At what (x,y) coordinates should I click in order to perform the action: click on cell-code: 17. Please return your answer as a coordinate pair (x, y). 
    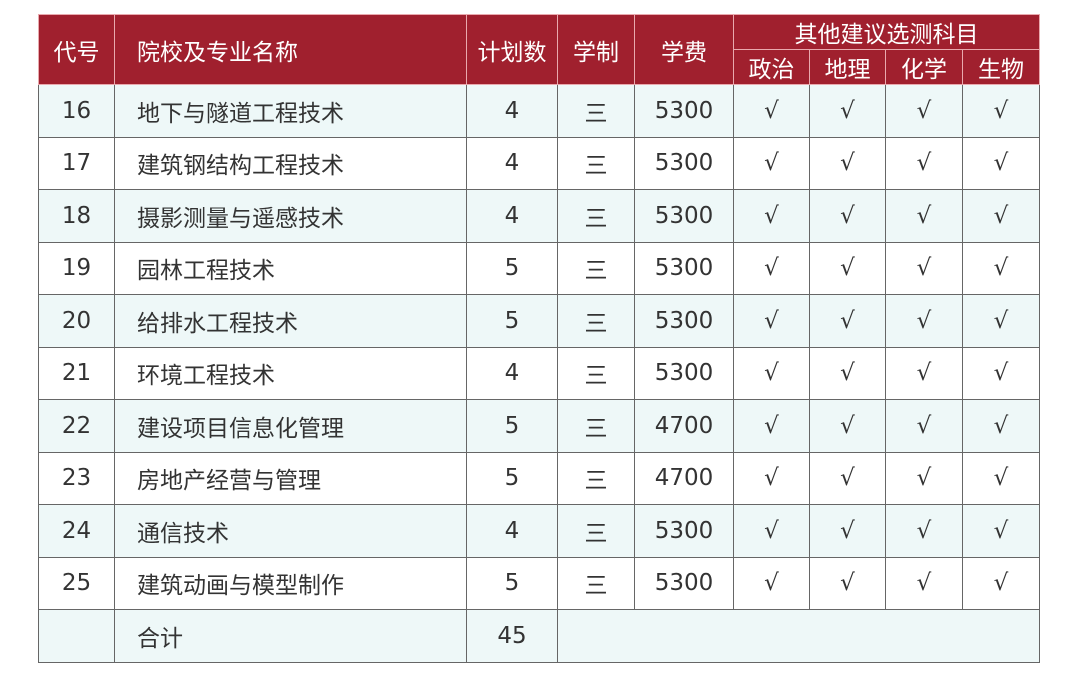
    Looking at the image, I should click on (76, 163).